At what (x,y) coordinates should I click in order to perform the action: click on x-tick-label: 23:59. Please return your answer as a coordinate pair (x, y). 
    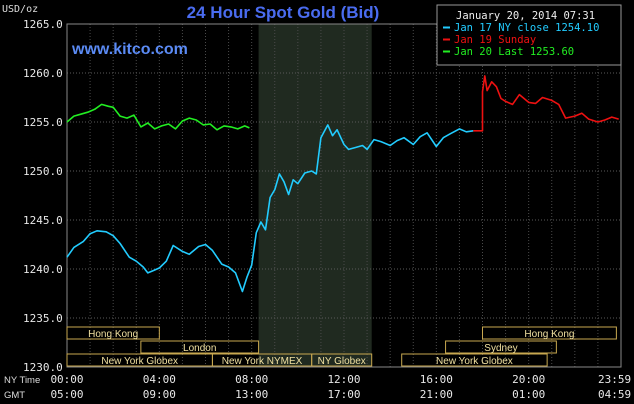
    Looking at the image, I should click on (614, 379).